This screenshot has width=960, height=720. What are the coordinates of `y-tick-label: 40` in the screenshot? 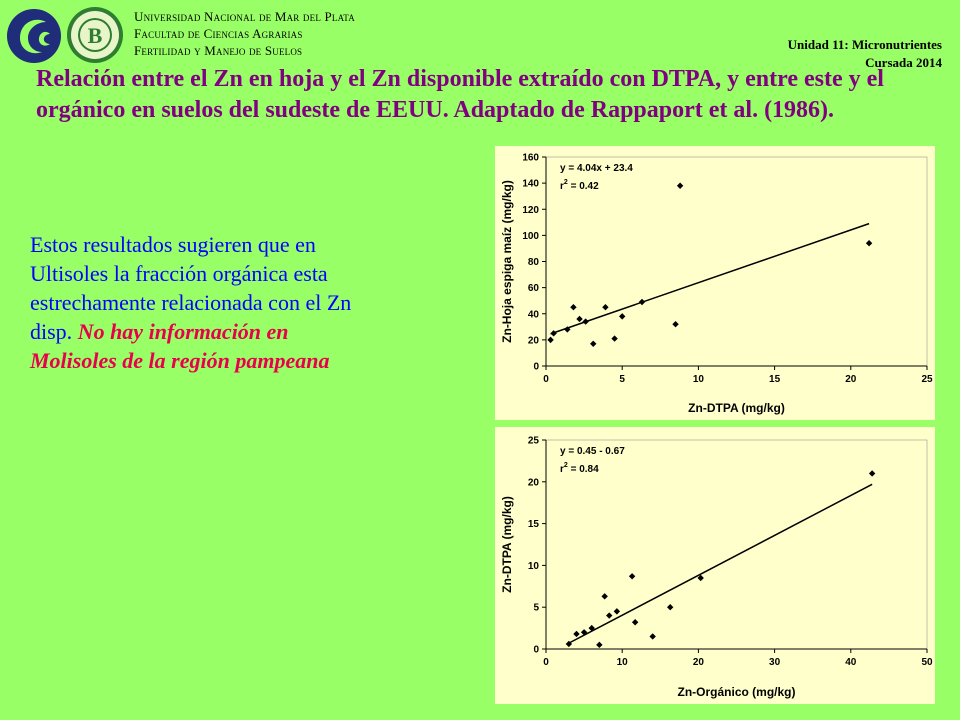 It's located at (534, 314).